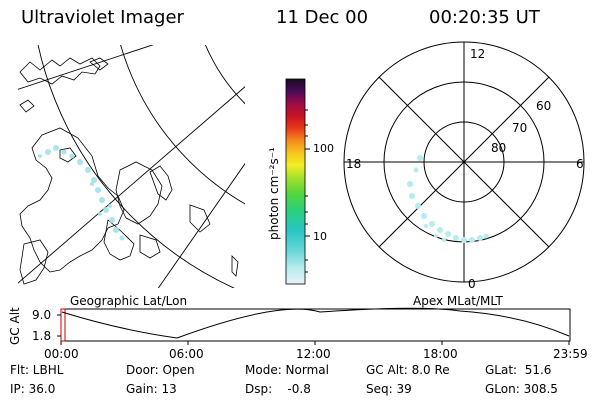 The height and width of the screenshot is (400, 600). Describe the element at coordinates (498, 148) in the screenshot. I see `mlat-label-80: 80` at that location.